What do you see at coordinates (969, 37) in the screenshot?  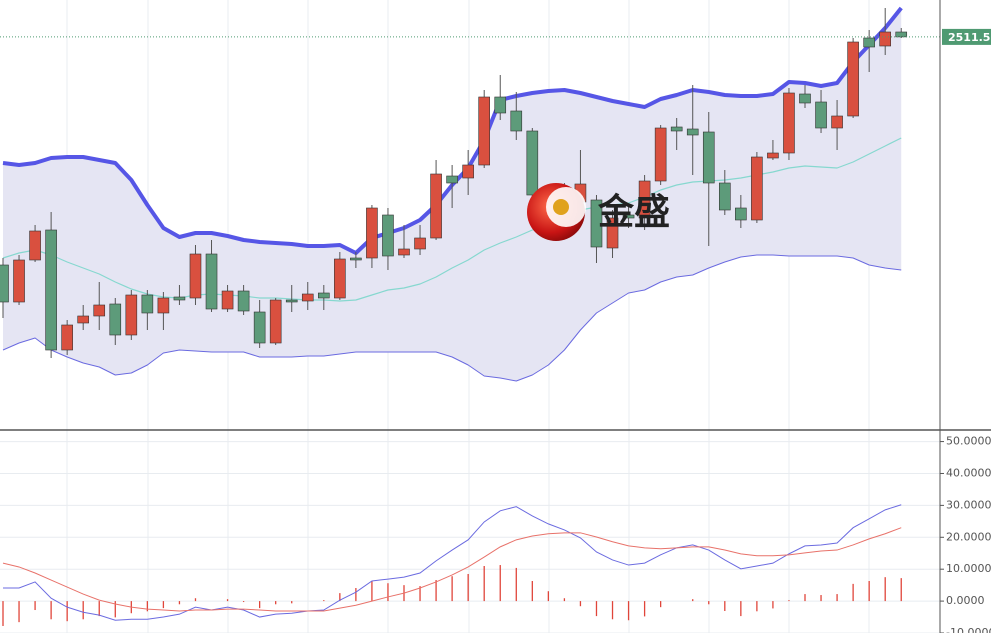 I see `last-price-label: 2511.55` at bounding box center [969, 37].